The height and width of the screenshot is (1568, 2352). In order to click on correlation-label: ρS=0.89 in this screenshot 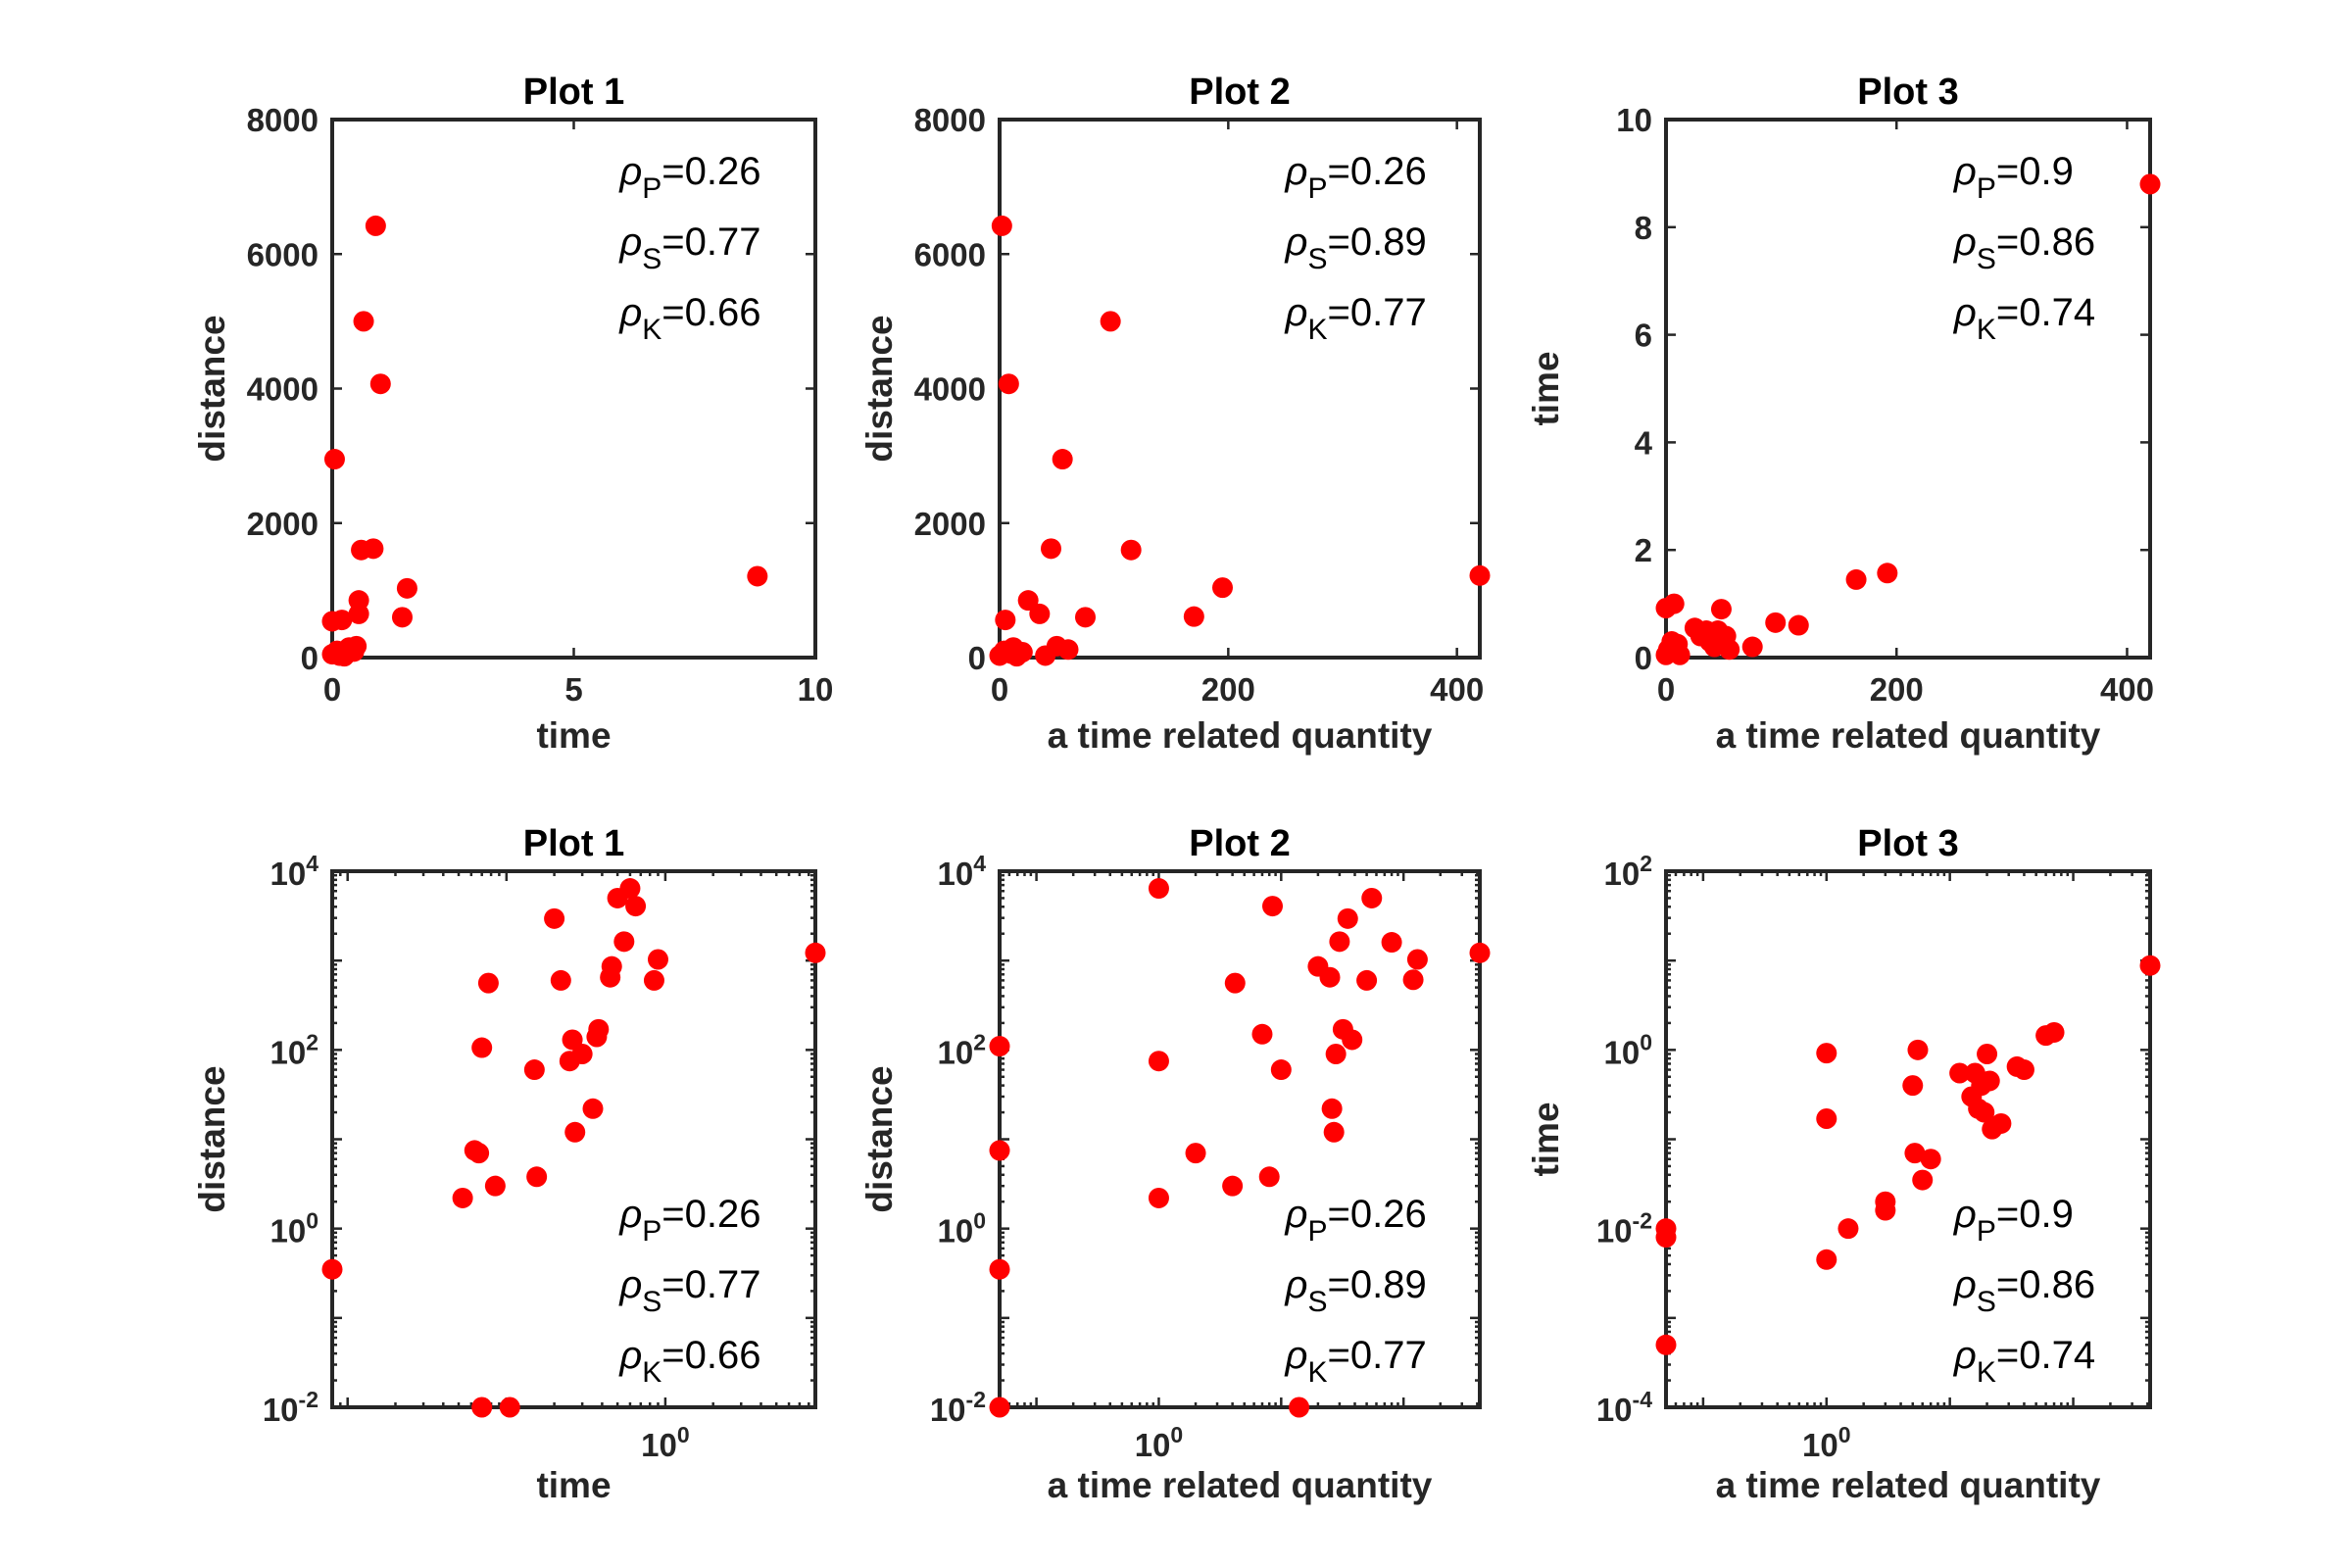, I will do `click(1356, 247)`.